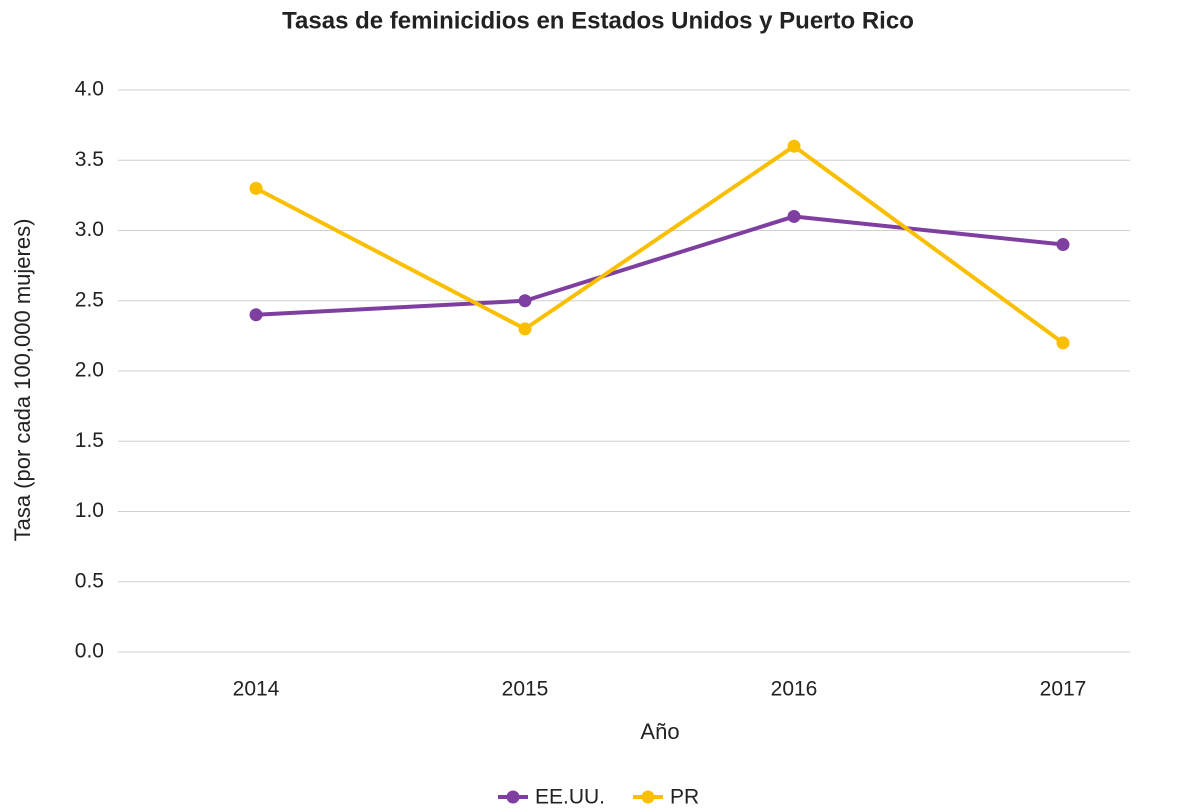 The height and width of the screenshot is (812, 1196). What do you see at coordinates (89, 89) in the screenshot?
I see `y-tick-label: 4.0` at bounding box center [89, 89].